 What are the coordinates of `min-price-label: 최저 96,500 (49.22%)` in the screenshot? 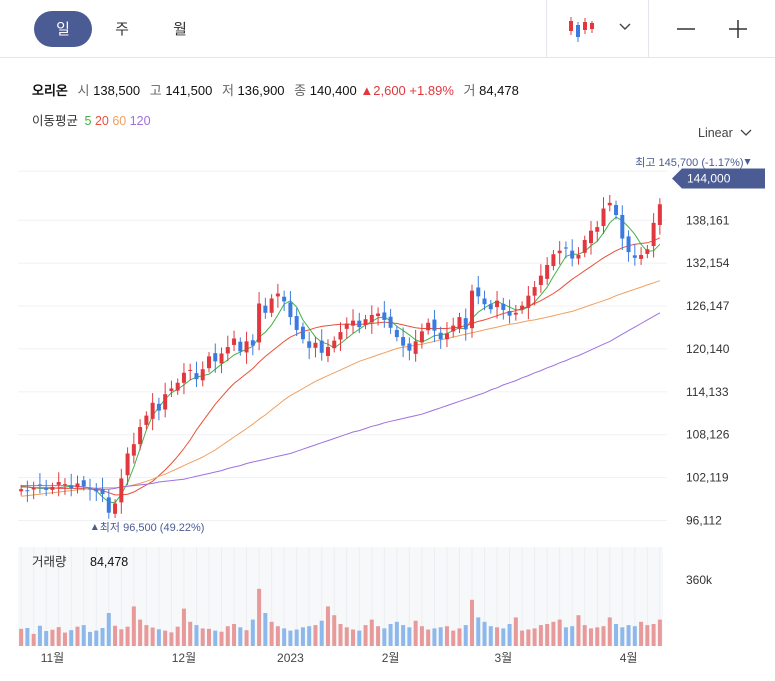 It's located at (152, 527).